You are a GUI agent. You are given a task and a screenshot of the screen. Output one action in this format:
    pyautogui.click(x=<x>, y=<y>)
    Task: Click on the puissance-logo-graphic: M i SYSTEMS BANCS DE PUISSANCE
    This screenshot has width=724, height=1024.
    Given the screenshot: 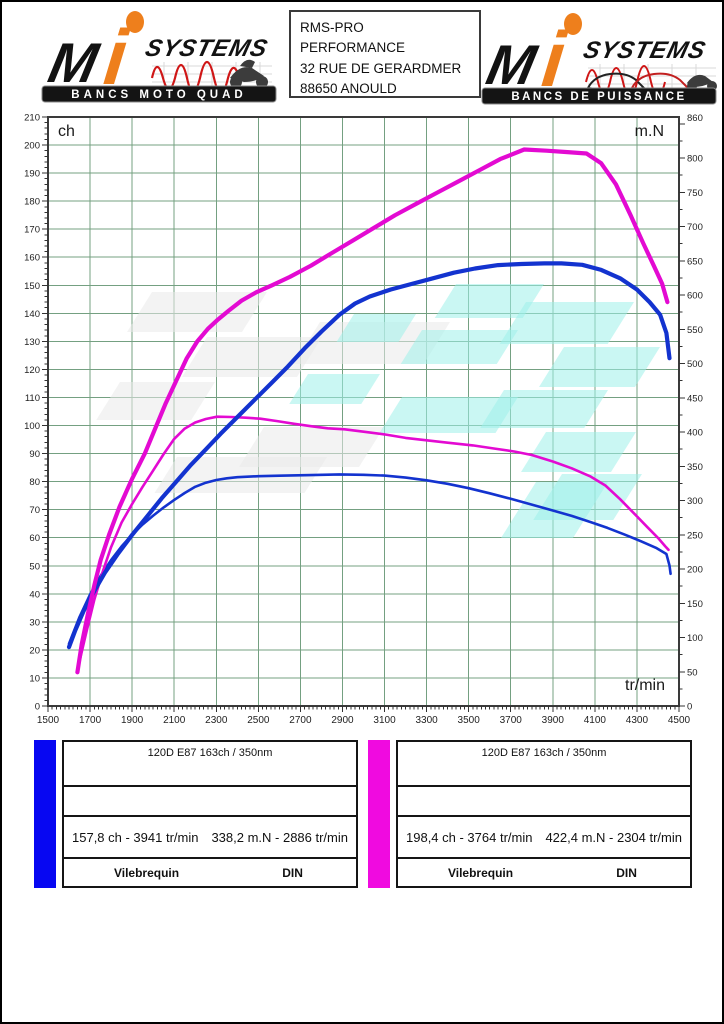 What is the action you would take?
    pyautogui.click(x=599, y=59)
    